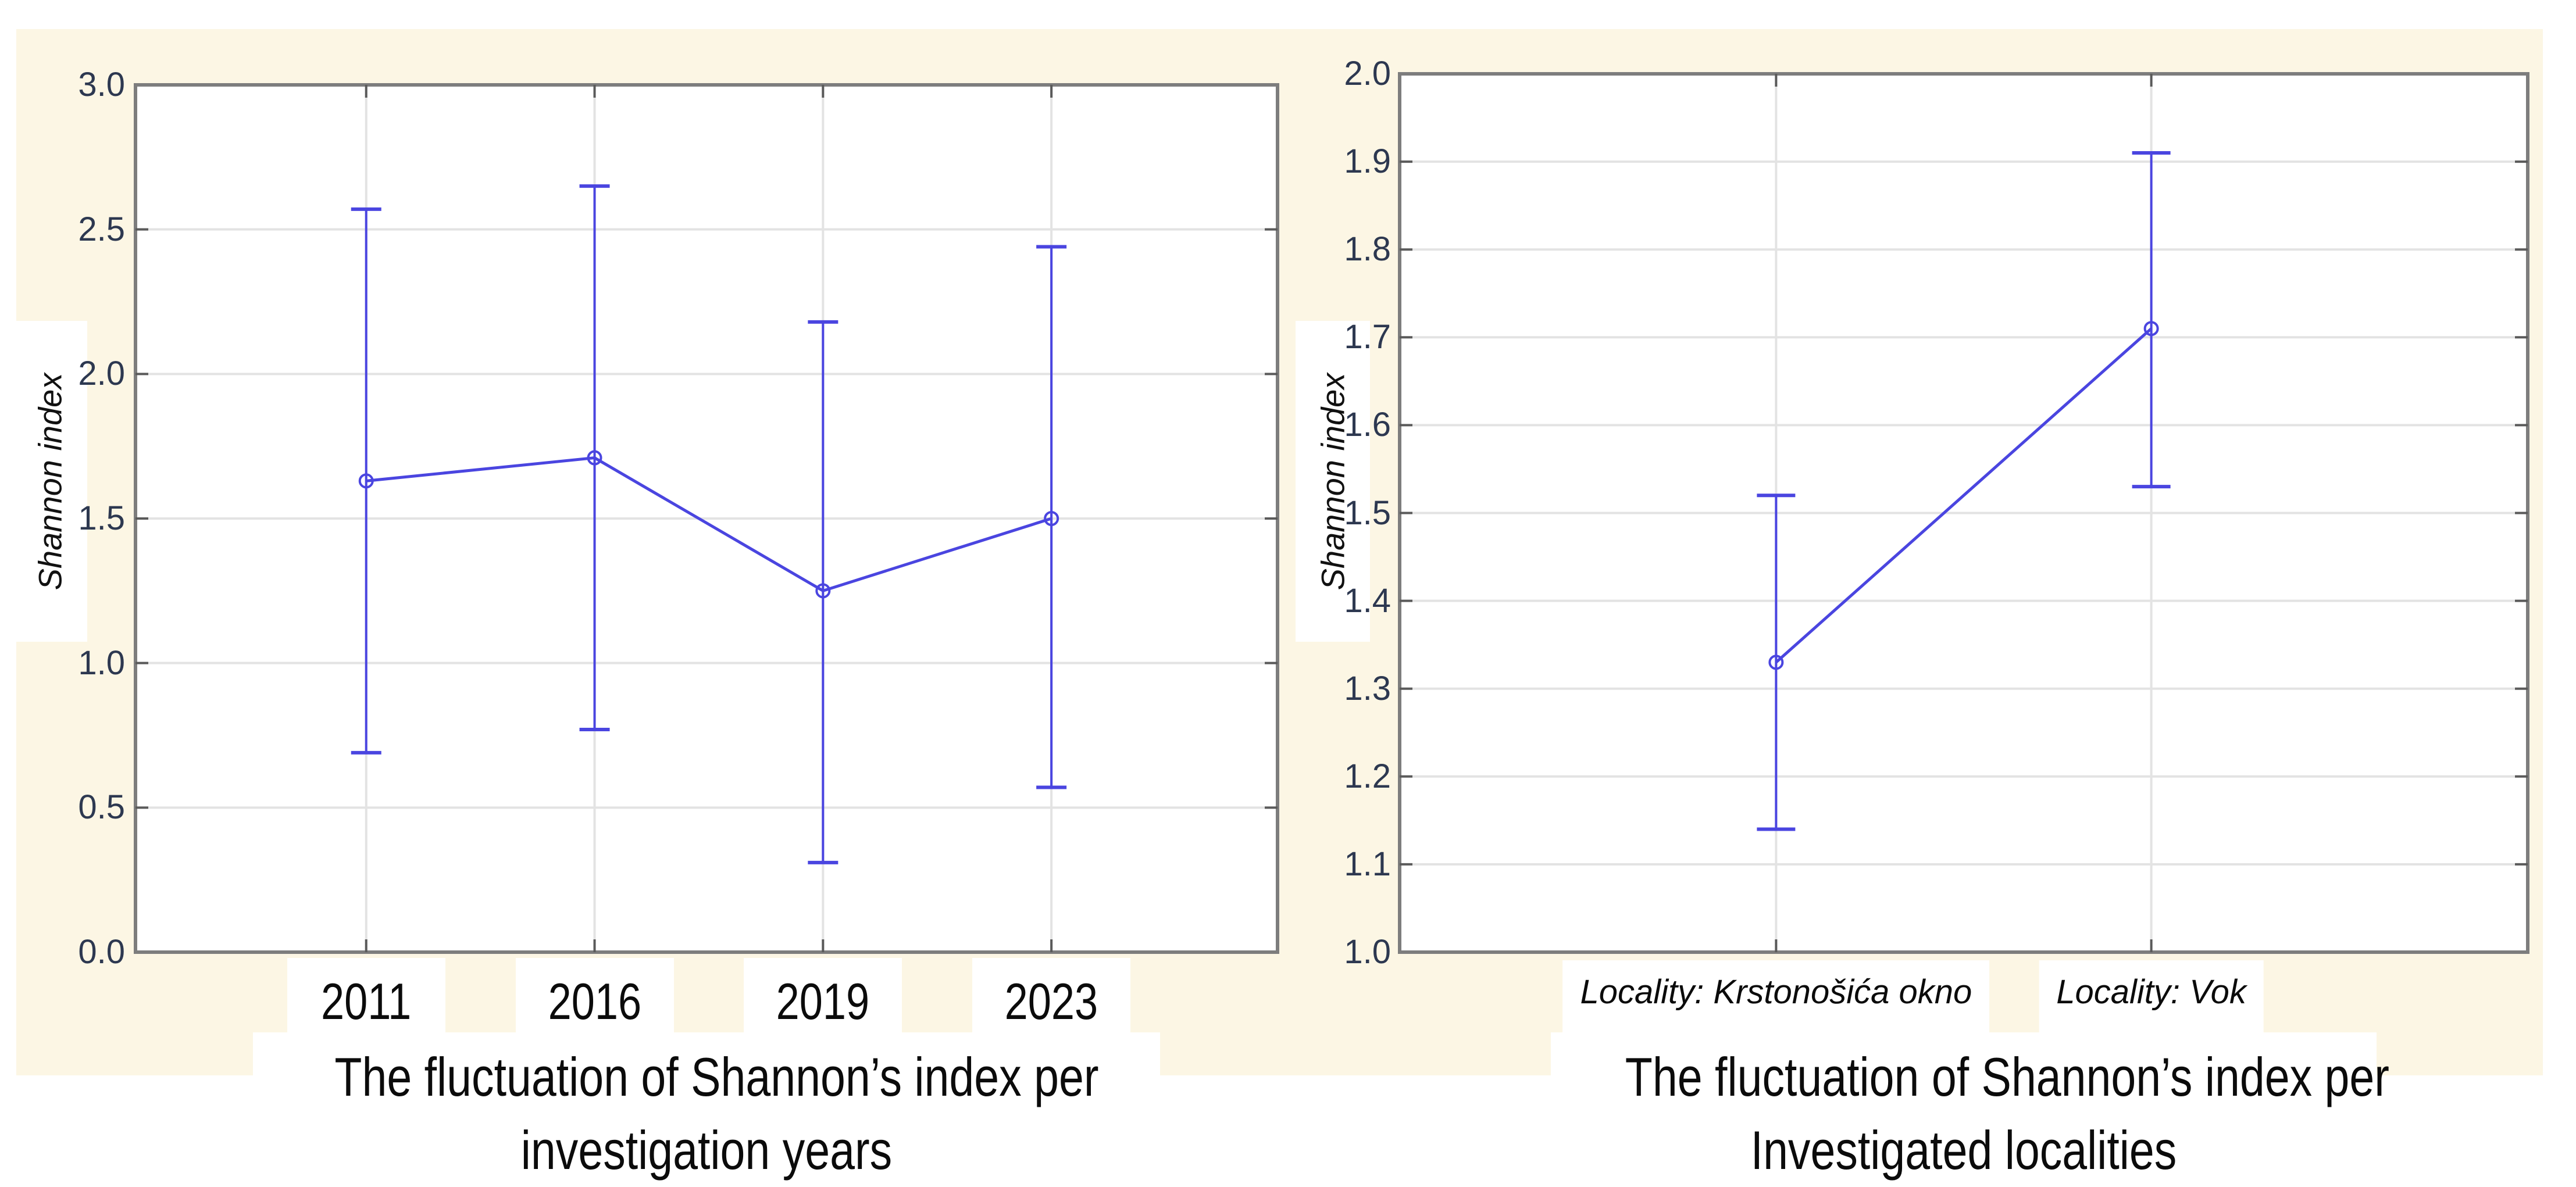 The image size is (2576, 1187). I want to click on y-axis-label: Shannon index, so click(50, 481).